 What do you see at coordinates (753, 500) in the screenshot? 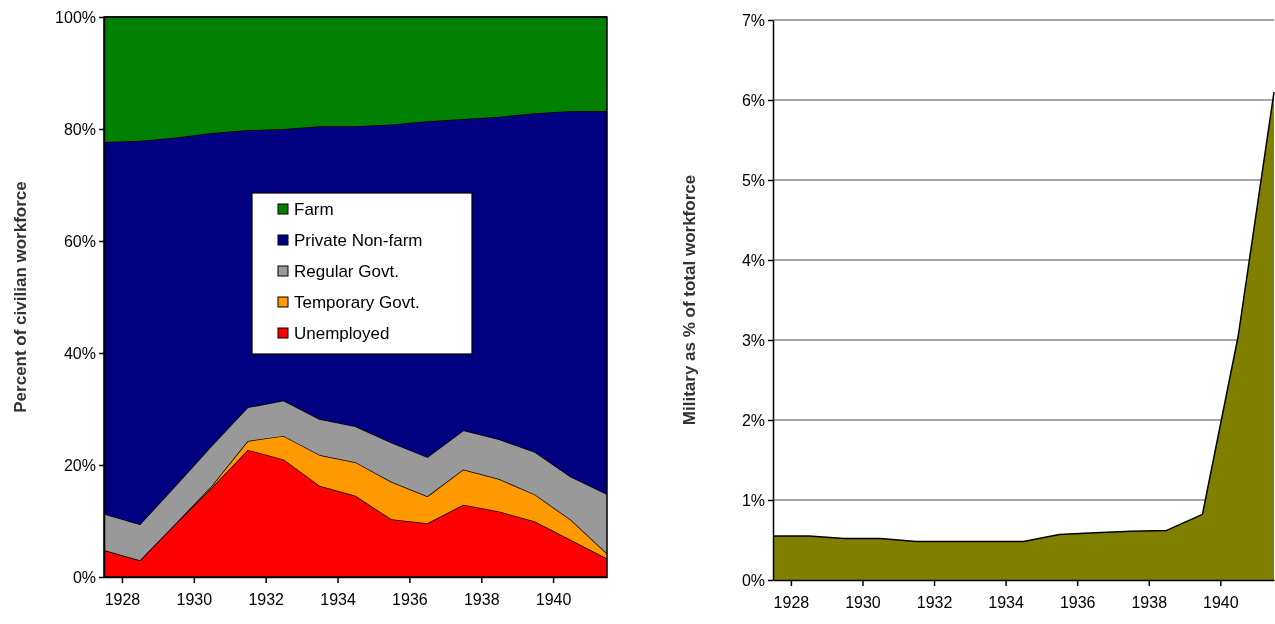
I see `y-tick-label: 1%` at bounding box center [753, 500].